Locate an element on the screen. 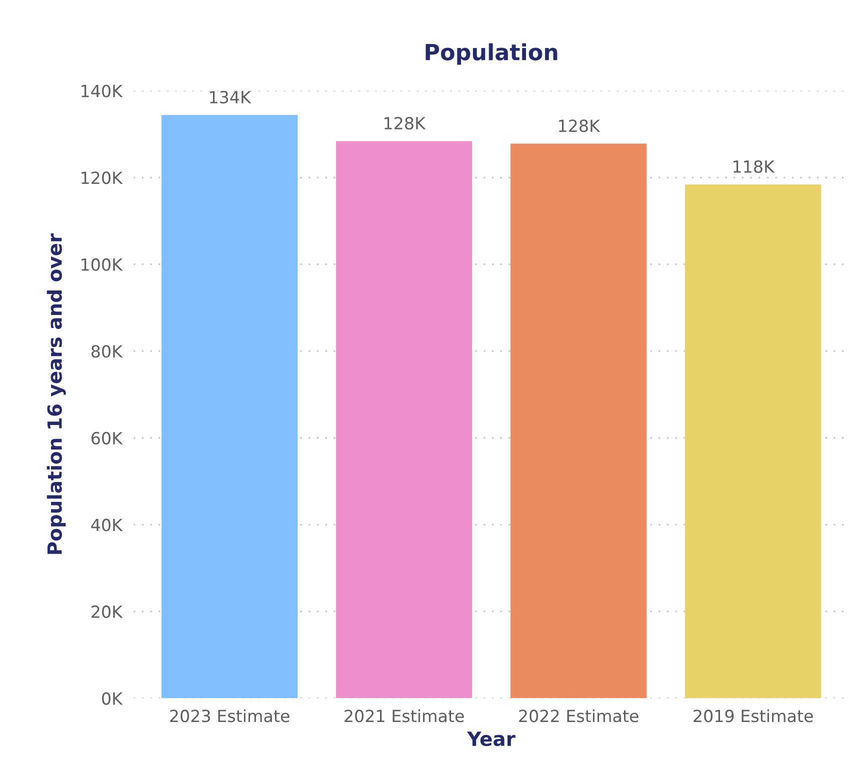  y-tick-label: 20K is located at coordinates (107, 611).